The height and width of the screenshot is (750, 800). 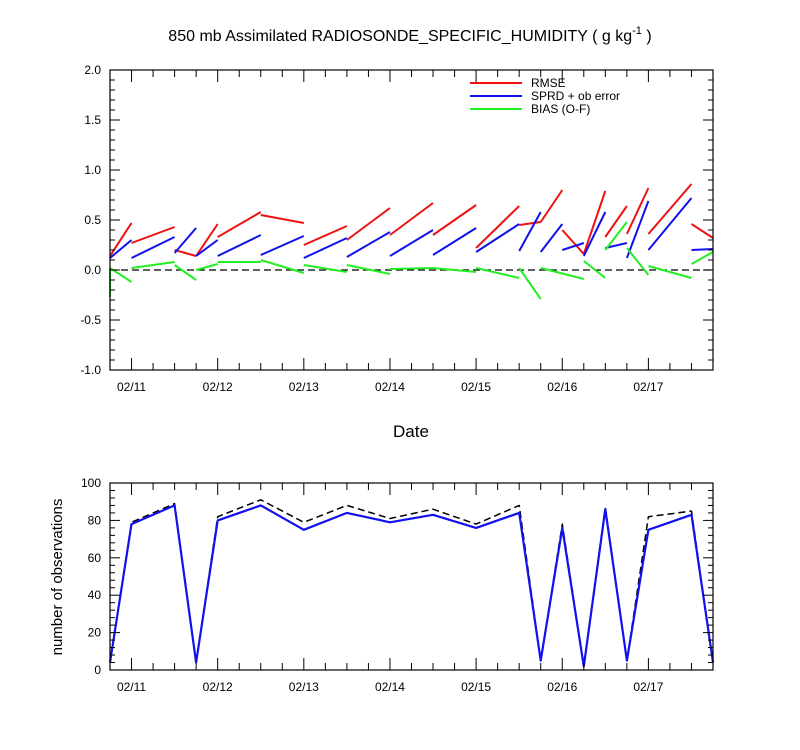 What do you see at coordinates (97, 670) in the screenshot?
I see `y-tick-label: 0` at bounding box center [97, 670].